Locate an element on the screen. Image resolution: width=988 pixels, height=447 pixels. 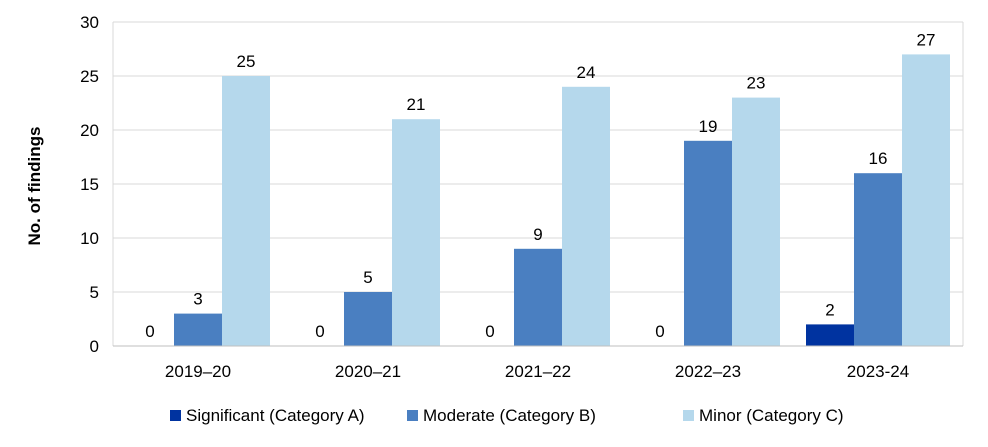
data-label: 21 is located at coordinates (416, 104).